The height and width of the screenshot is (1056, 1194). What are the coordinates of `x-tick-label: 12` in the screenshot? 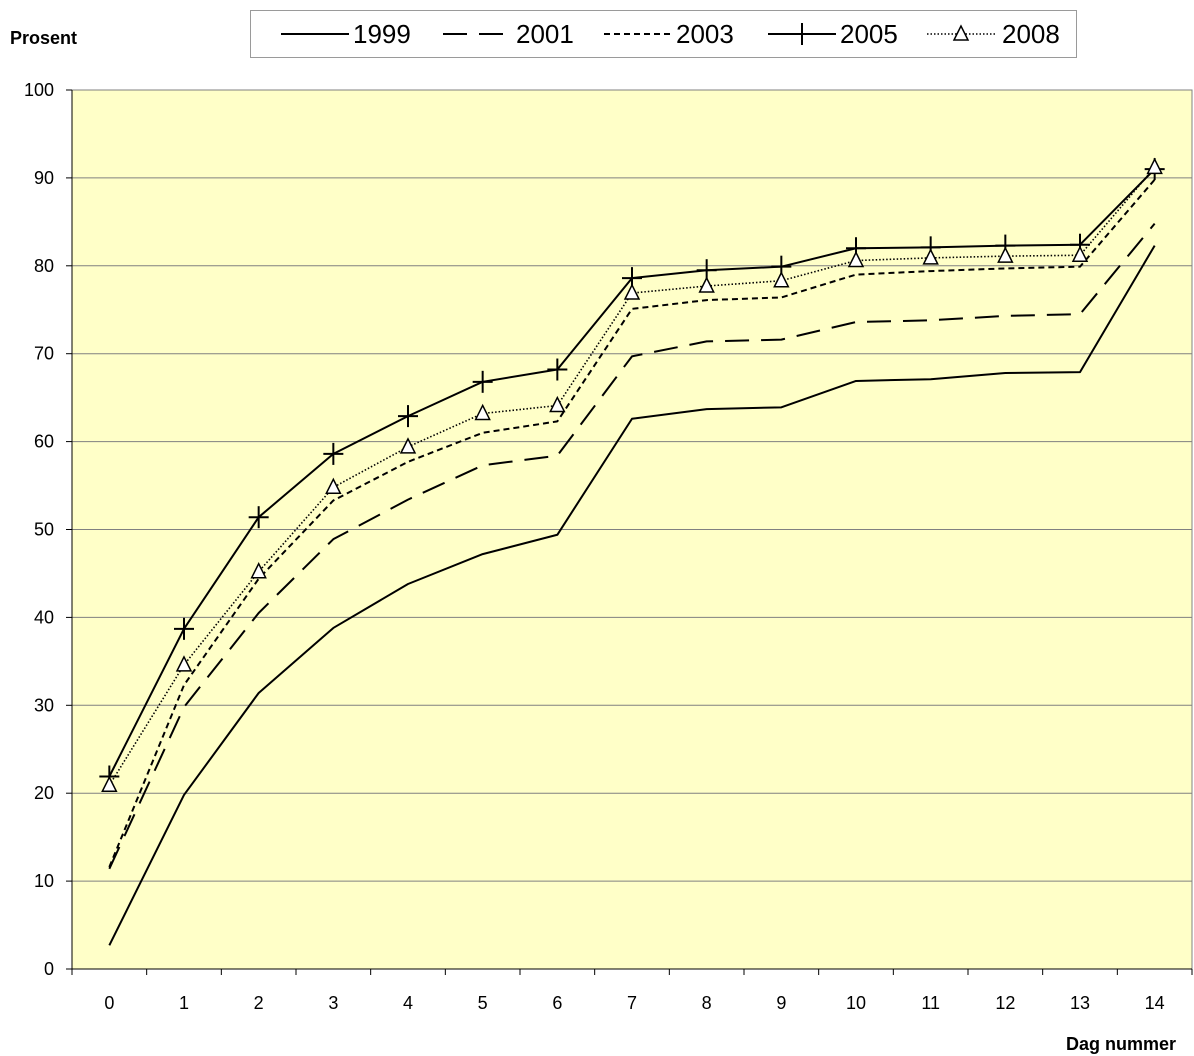 It's located at (1005, 1003).